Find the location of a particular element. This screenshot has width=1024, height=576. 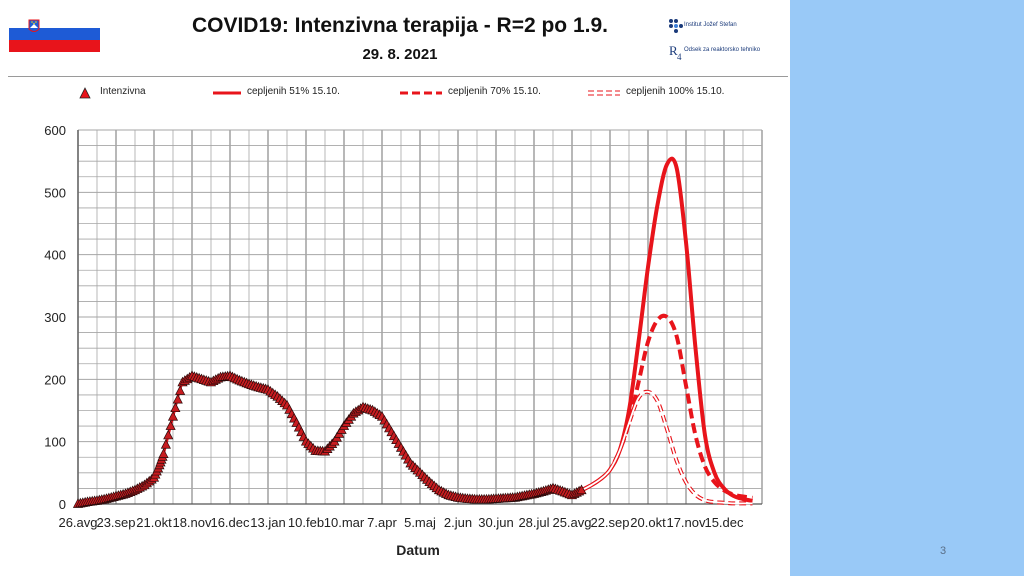

x-tick-label: 22.sep is located at coordinates (609, 522).